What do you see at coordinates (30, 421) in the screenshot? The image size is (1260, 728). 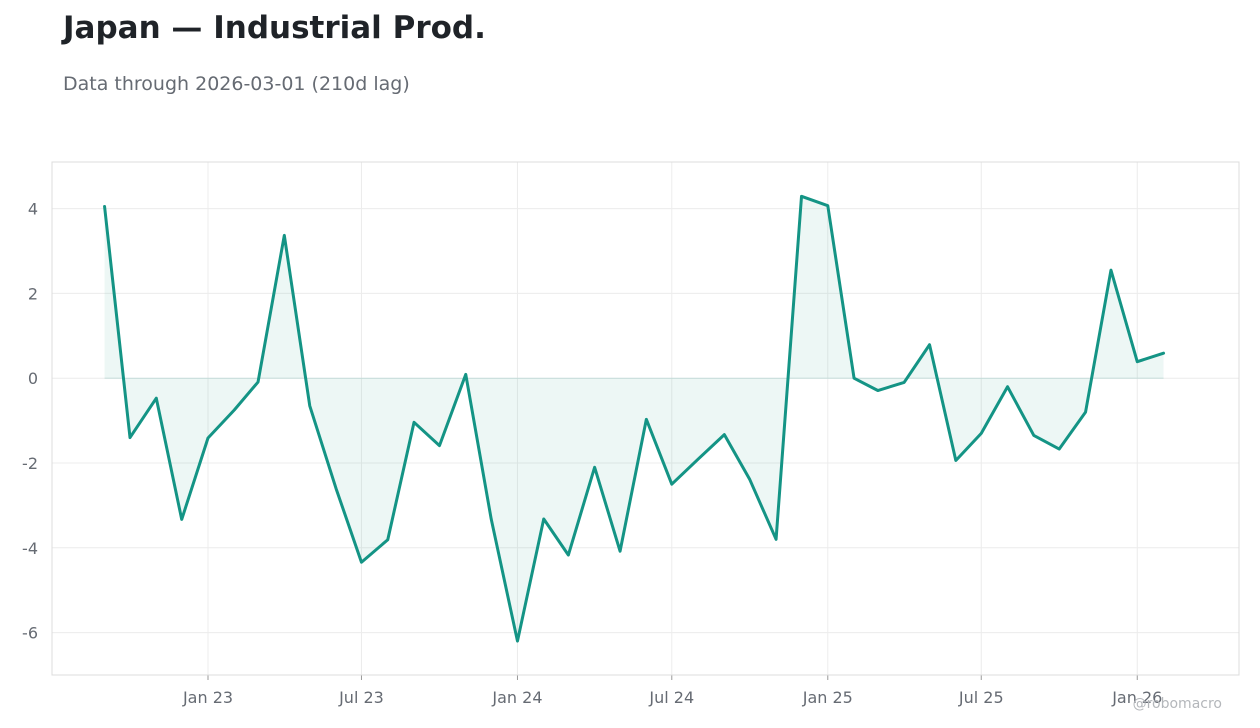 I see `y-axis-ticks: -6 -4 -2 0 2 4` at bounding box center [30, 421].